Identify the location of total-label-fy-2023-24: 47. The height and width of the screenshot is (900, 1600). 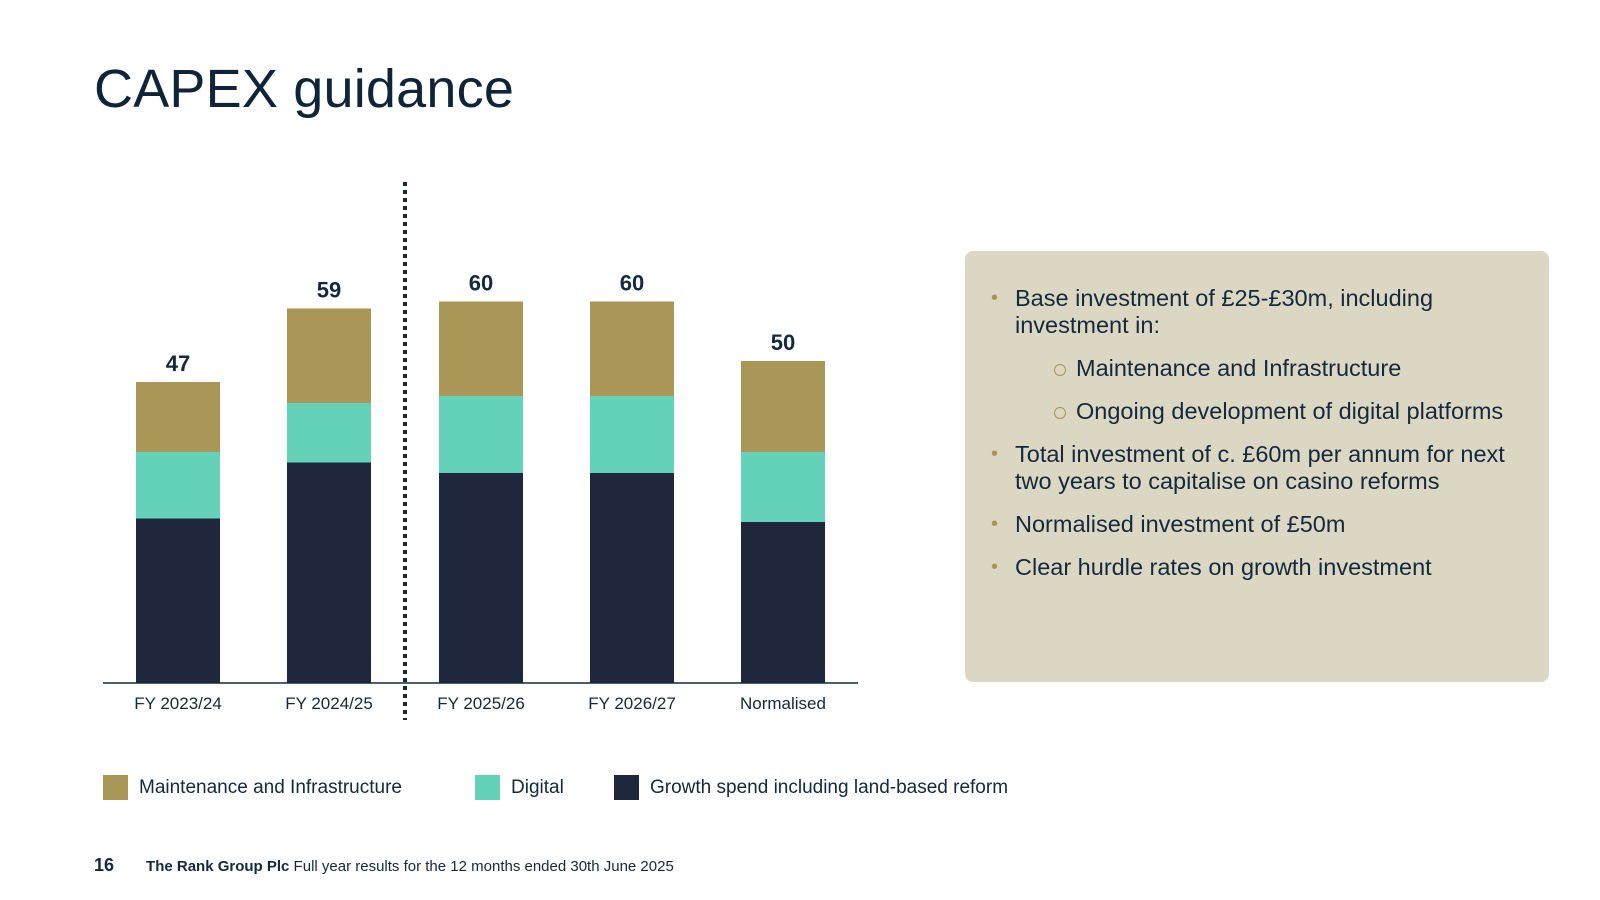
(178, 363).